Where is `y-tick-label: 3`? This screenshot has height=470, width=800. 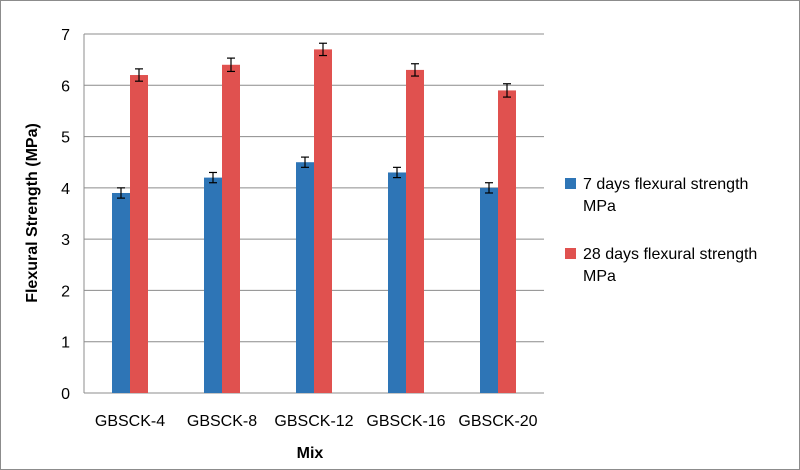 y-tick-label: 3 is located at coordinates (65, 240).